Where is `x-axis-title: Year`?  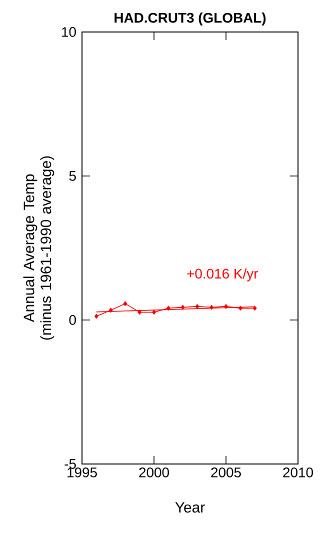
x-axis-title: Year is located at coordinates (190, 507).